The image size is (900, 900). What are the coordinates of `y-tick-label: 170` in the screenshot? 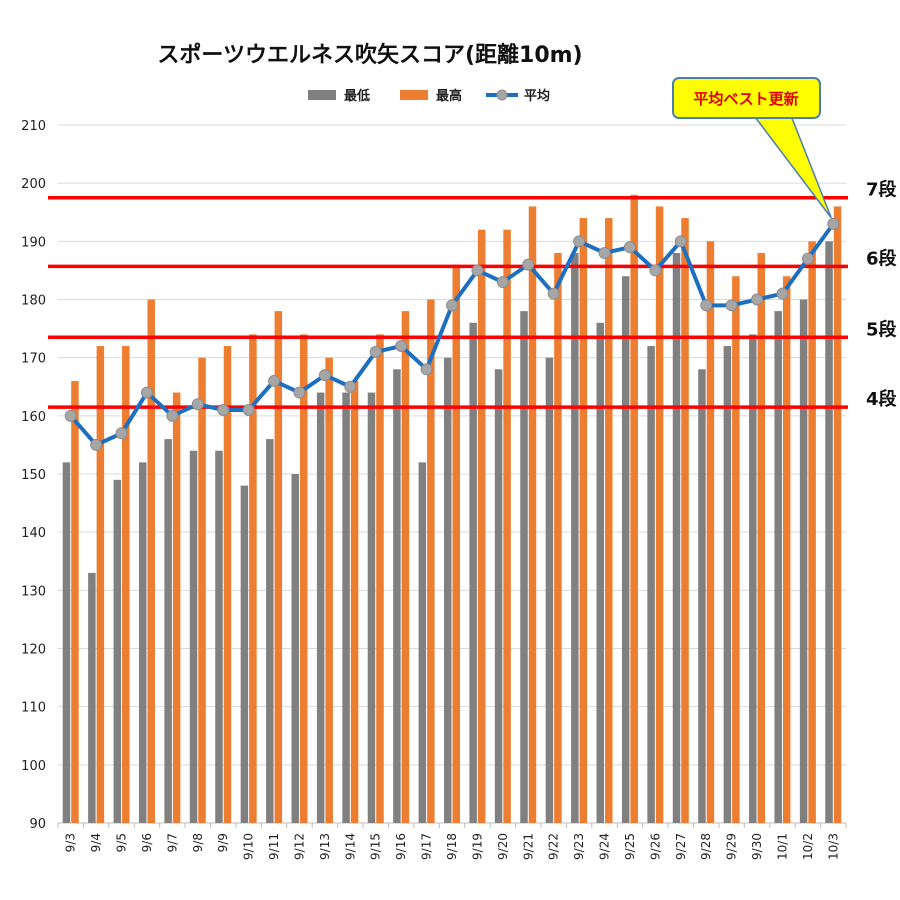 It's located at (33, 359).